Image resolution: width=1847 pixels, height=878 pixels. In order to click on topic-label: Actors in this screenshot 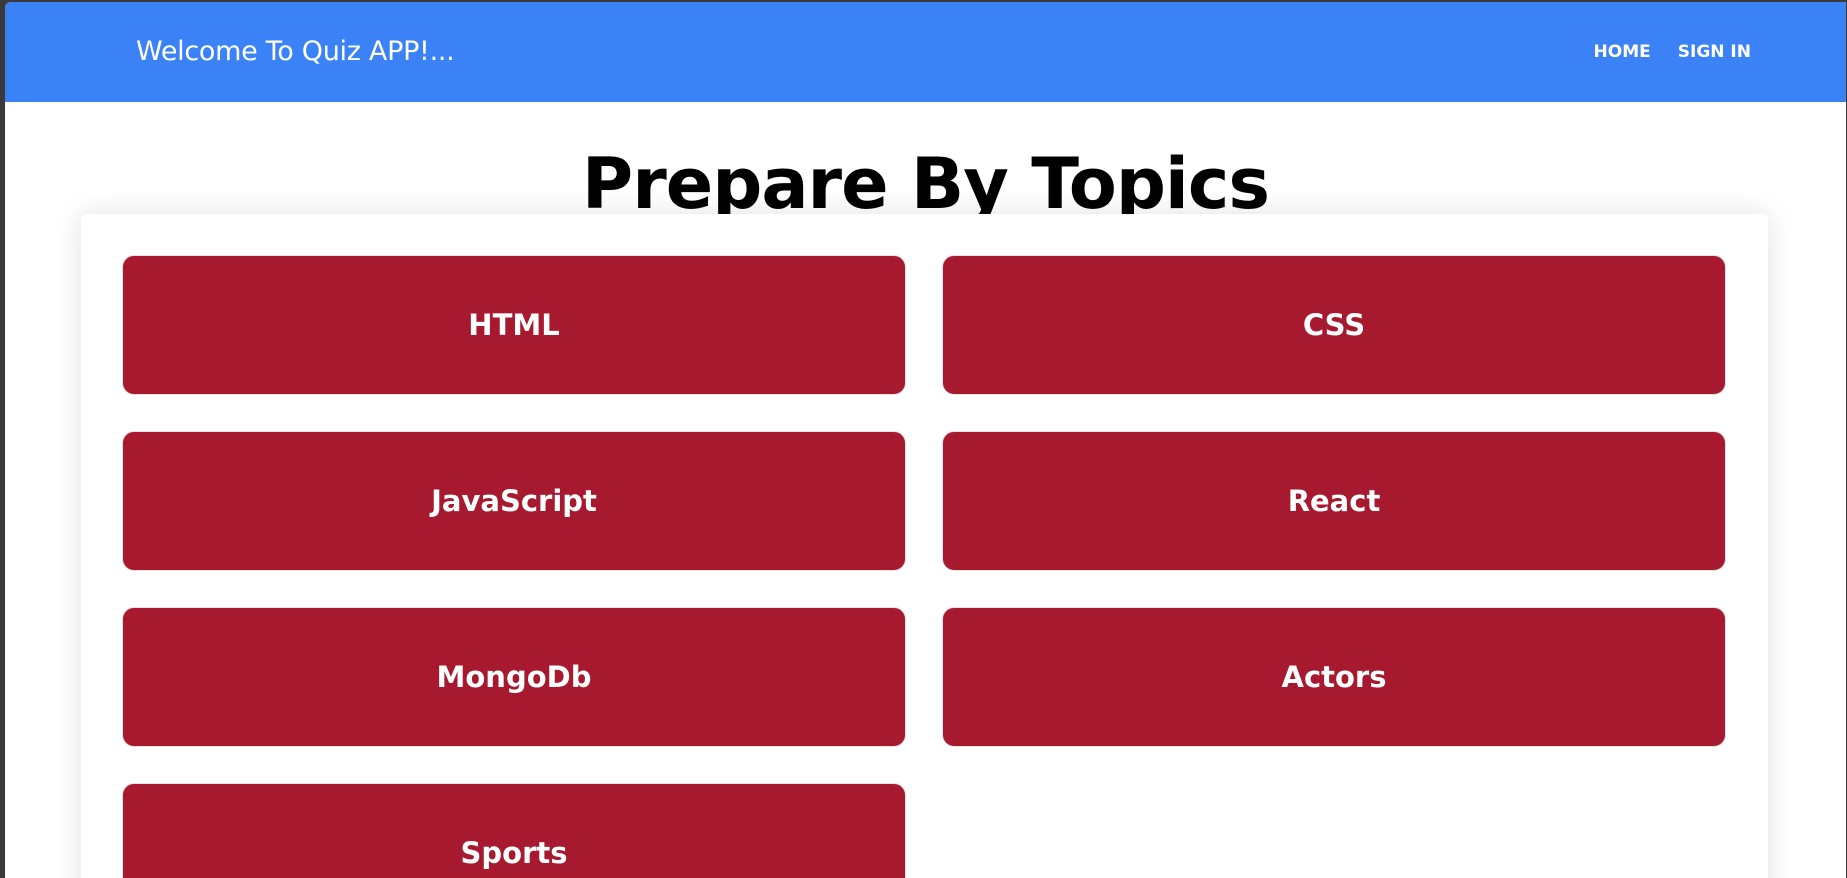, I will do `click(1334, 677)`.